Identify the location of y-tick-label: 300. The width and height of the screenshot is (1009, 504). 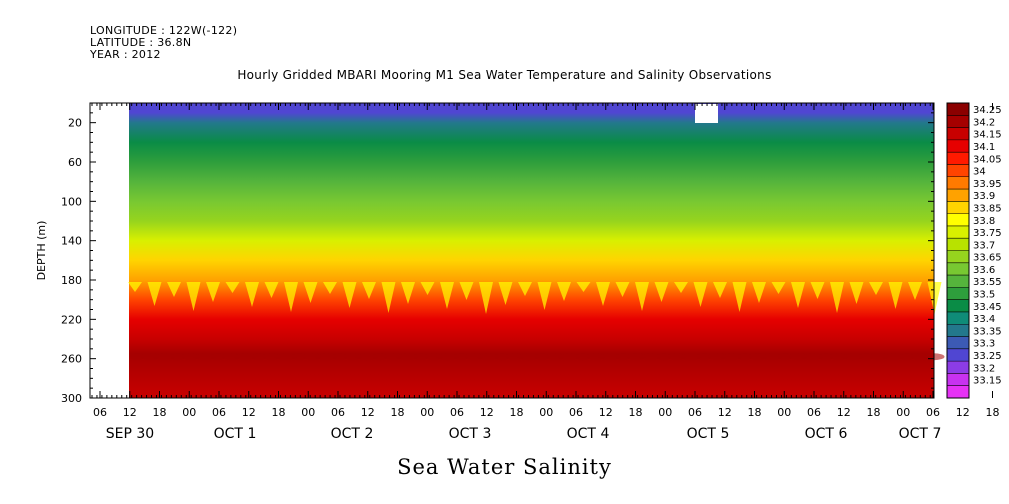
(71, 398).